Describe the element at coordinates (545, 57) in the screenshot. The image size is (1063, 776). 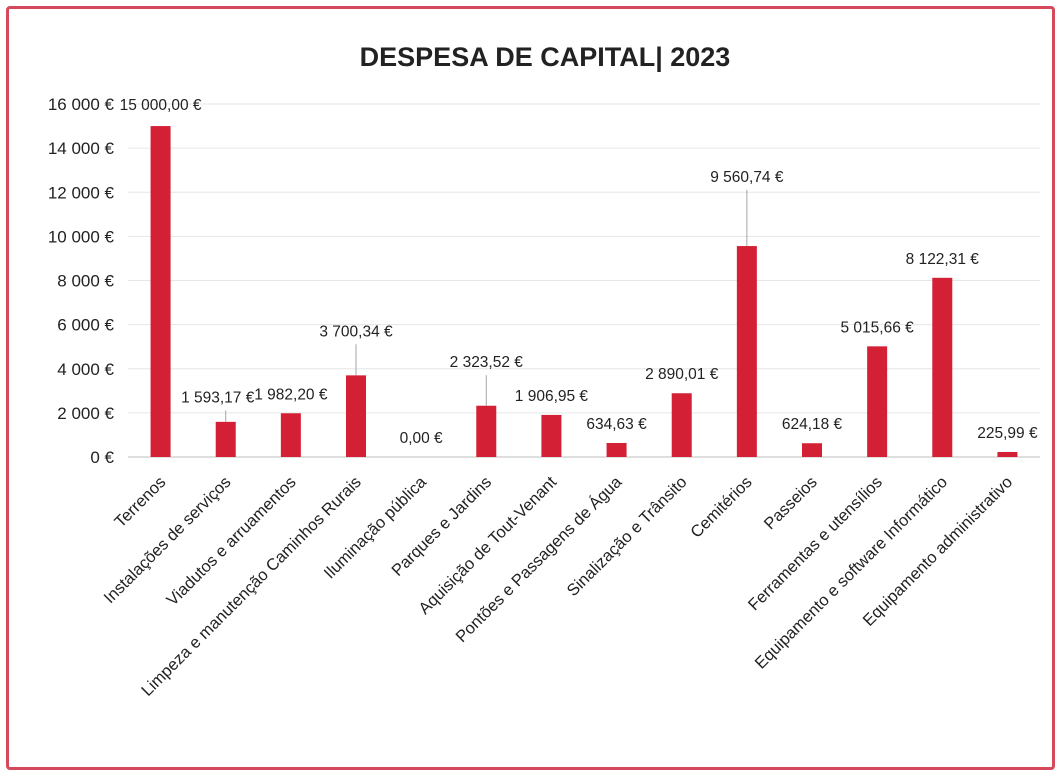
I see `chart-title: DESPESA DE CAPITAL| 2023` at that location.